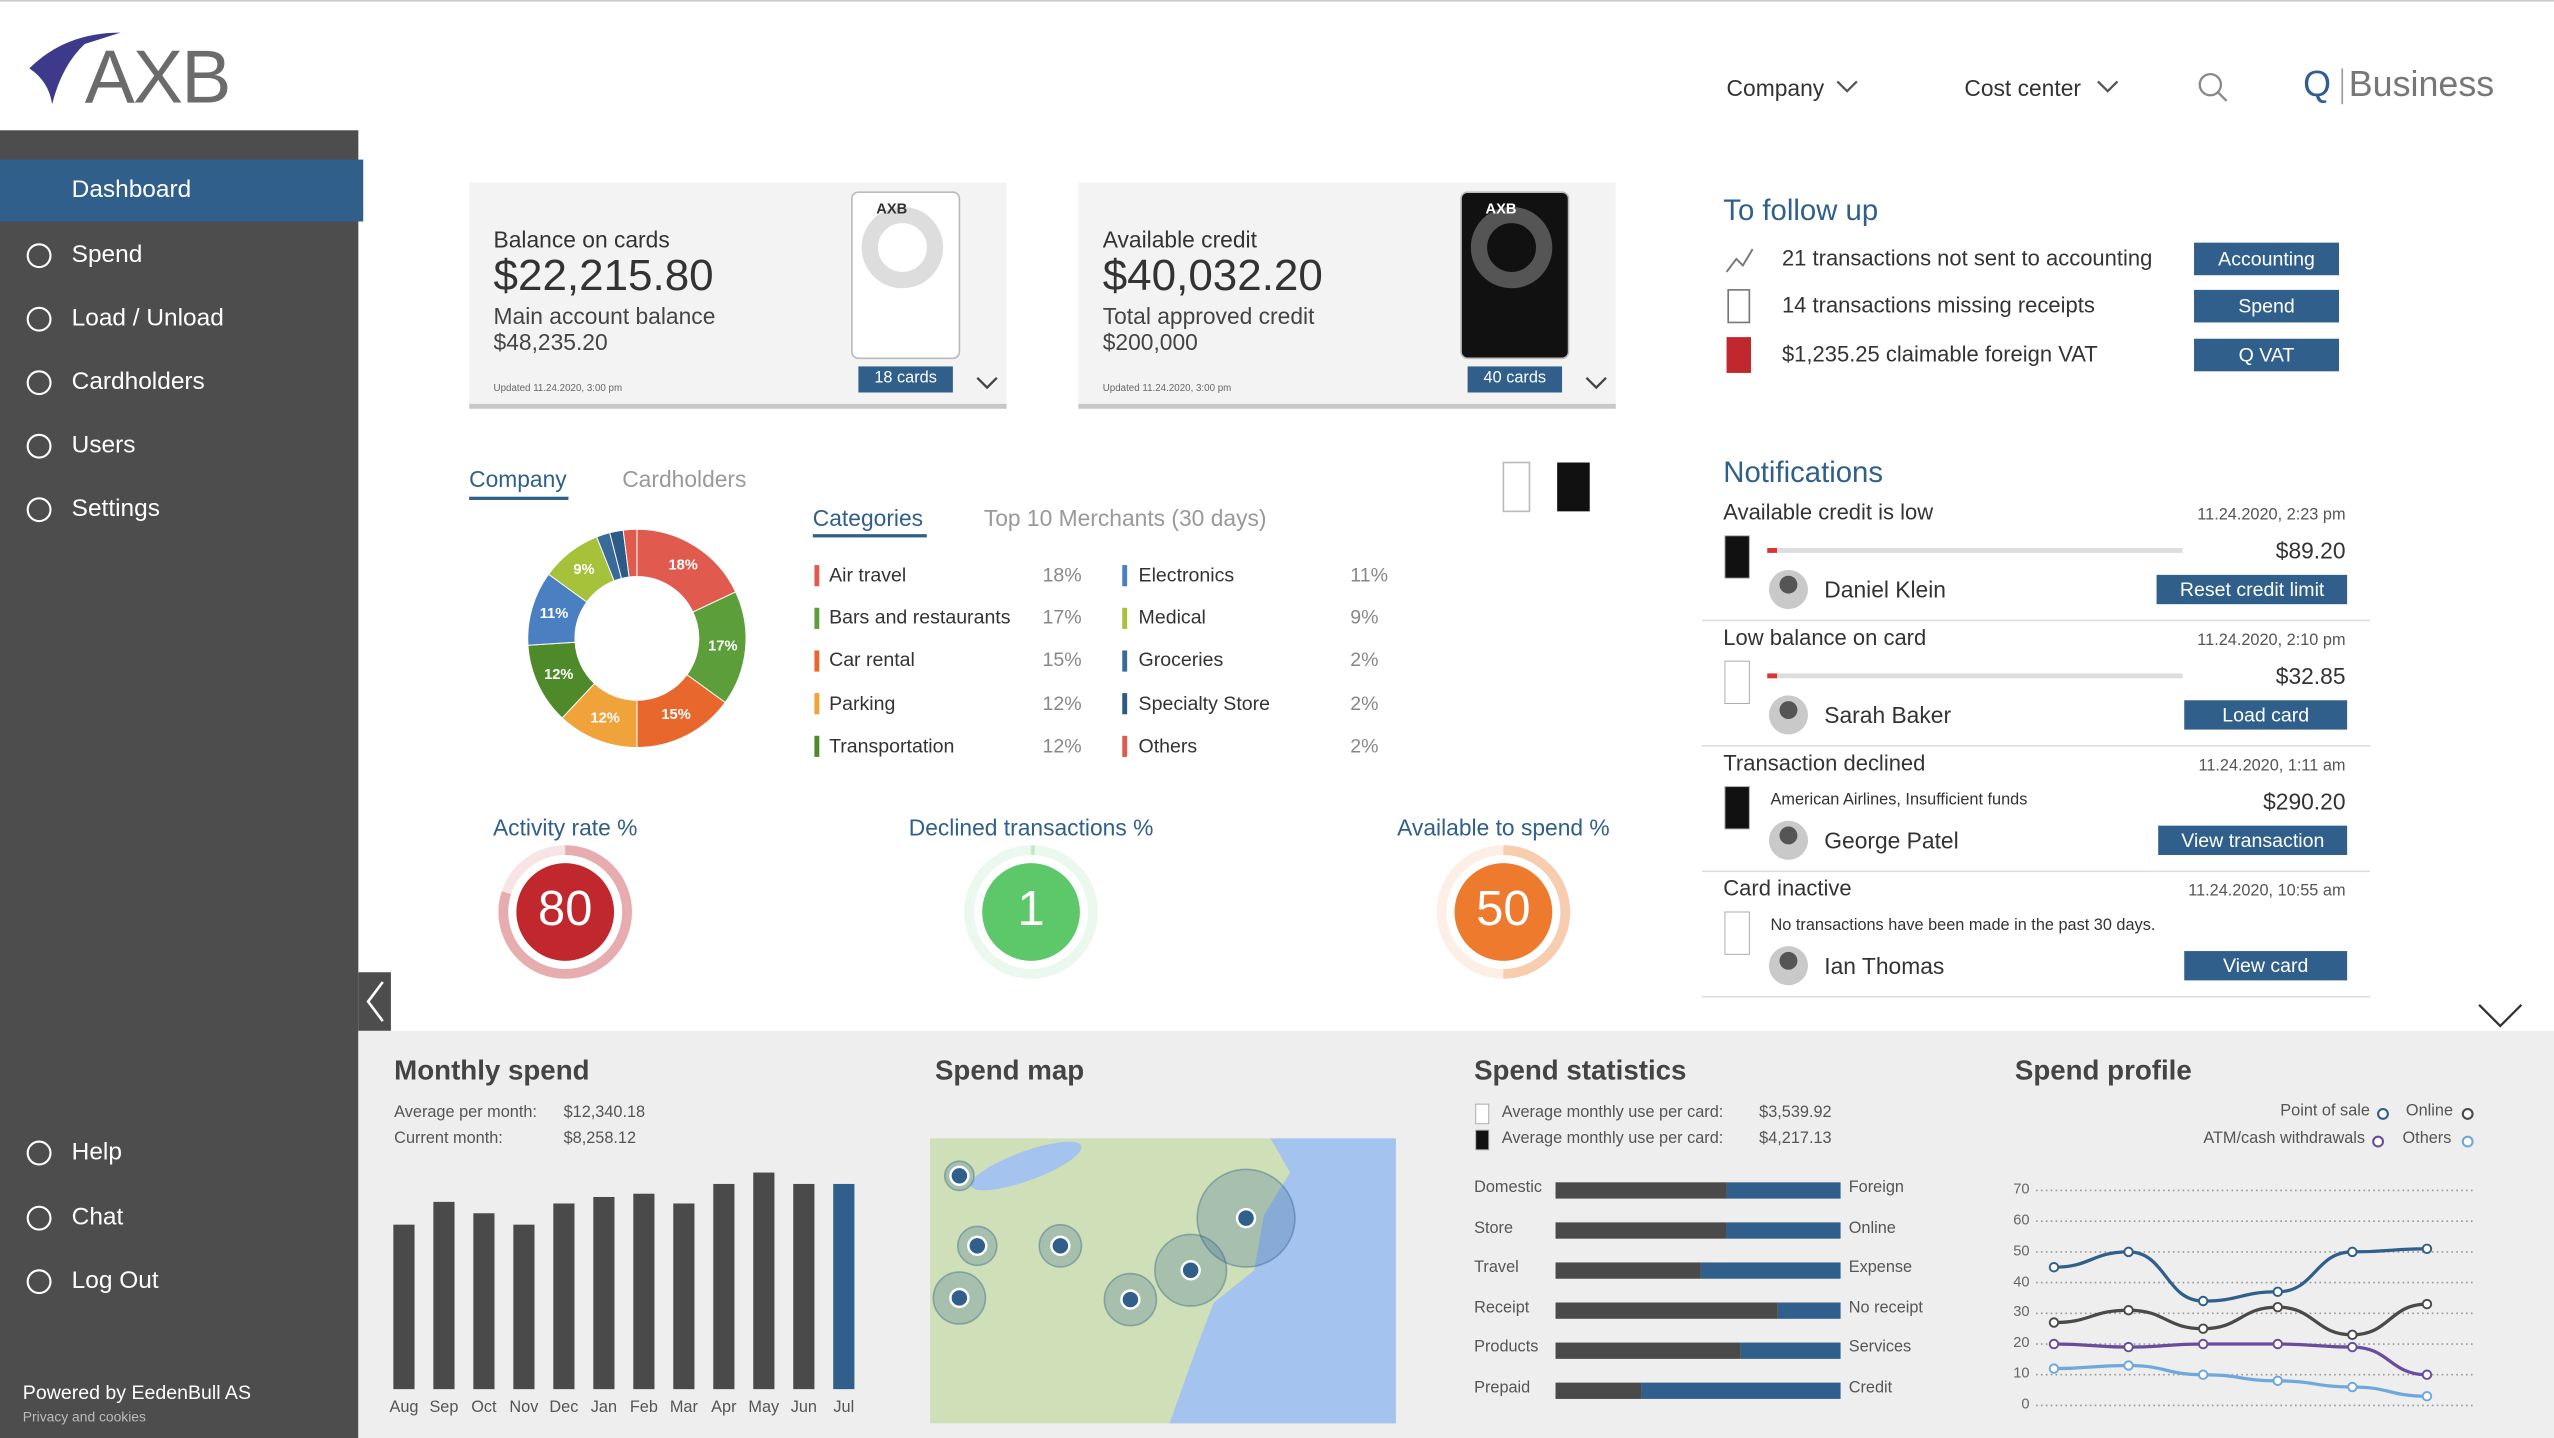 This screenshot has height=1438, width=2554. What do you see at coordinates (1803, 472) in the screenshot?
I see `section-title: Notifications` at bounding box center [1803, 472].